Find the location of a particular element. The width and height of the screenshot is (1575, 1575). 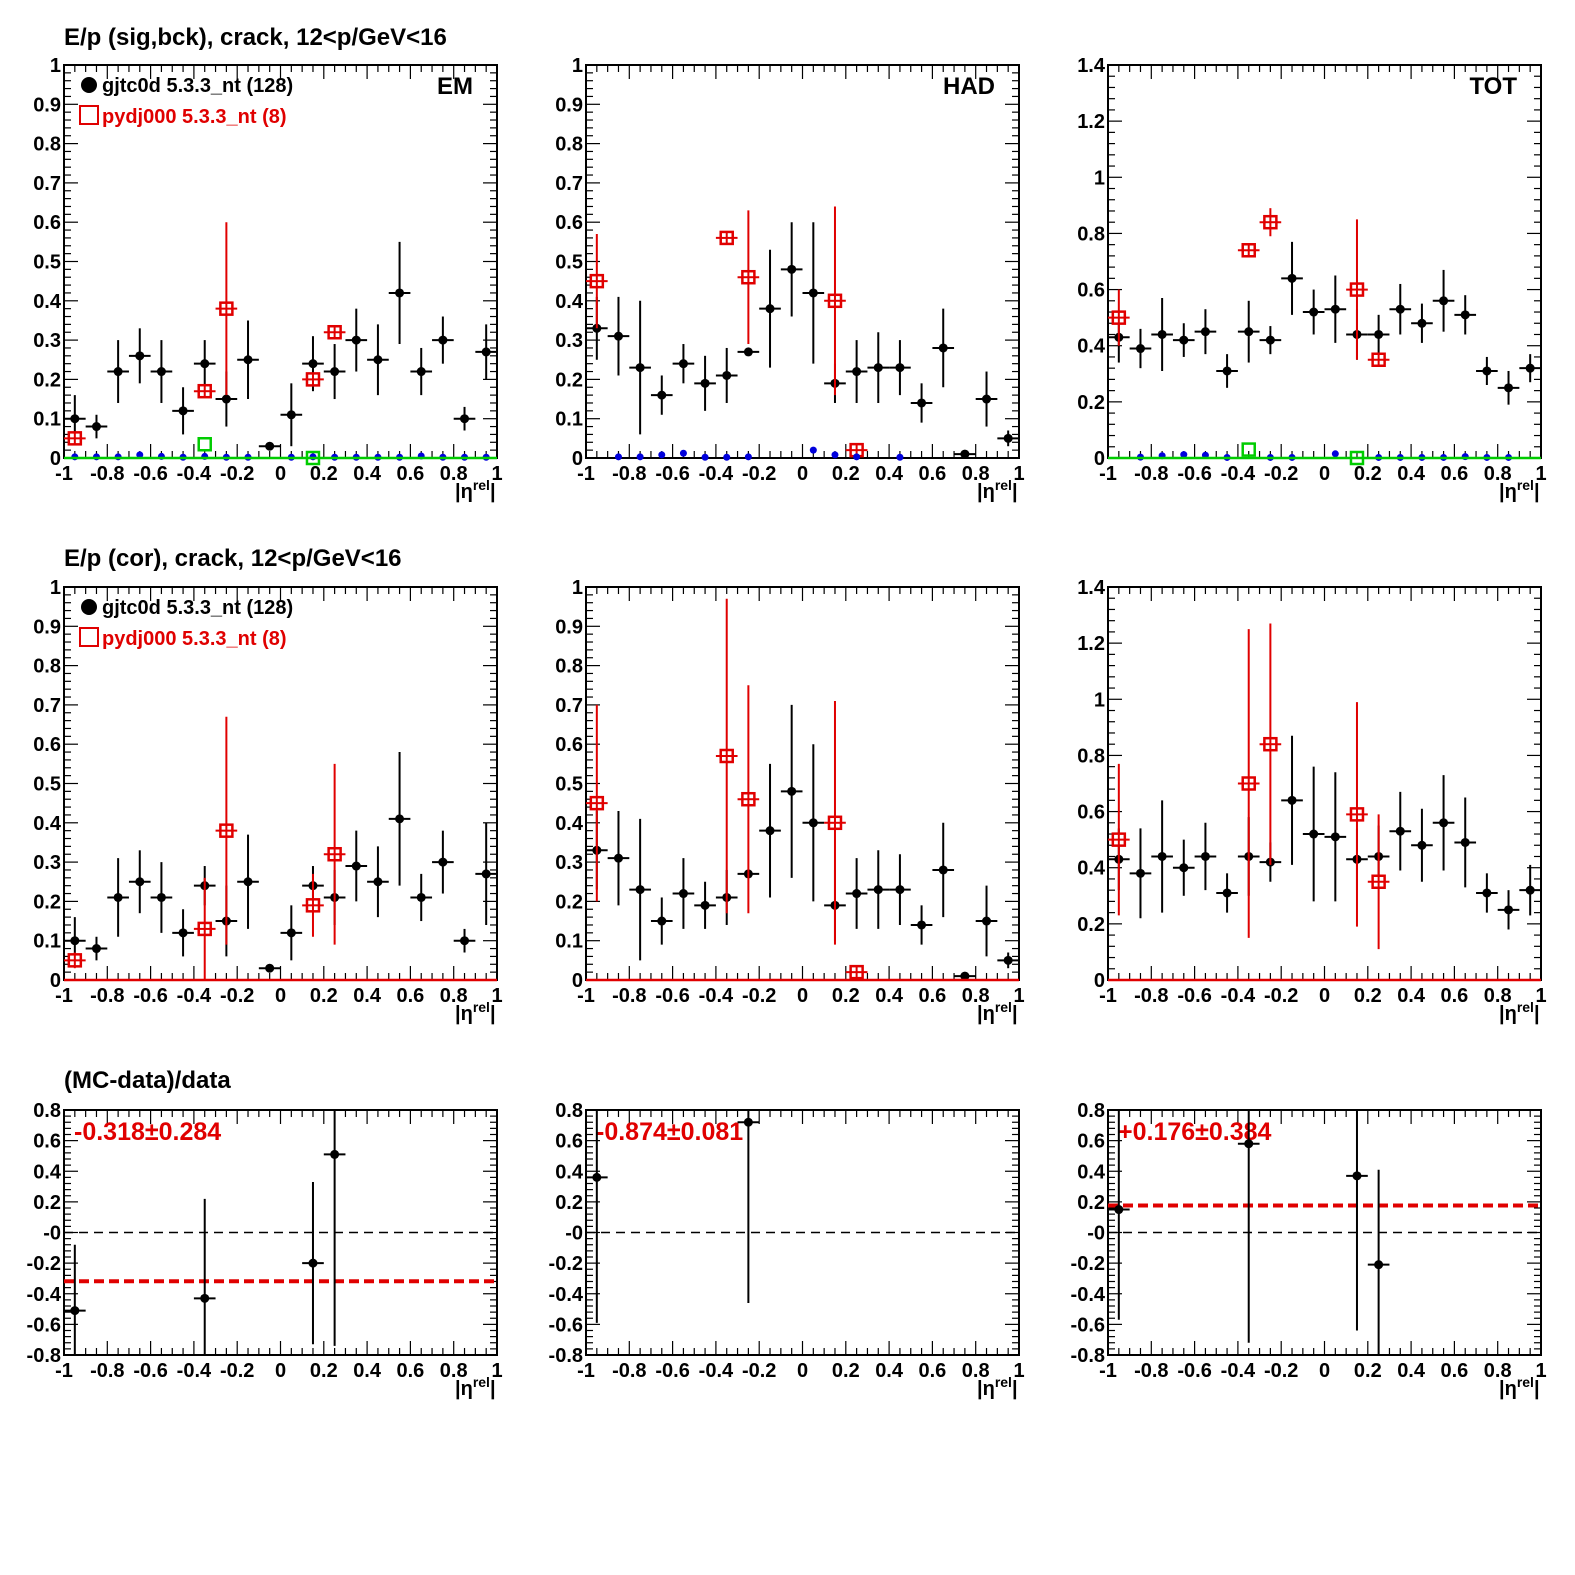

y-tick-label: 0.6 is located at coordinates (569, 223).